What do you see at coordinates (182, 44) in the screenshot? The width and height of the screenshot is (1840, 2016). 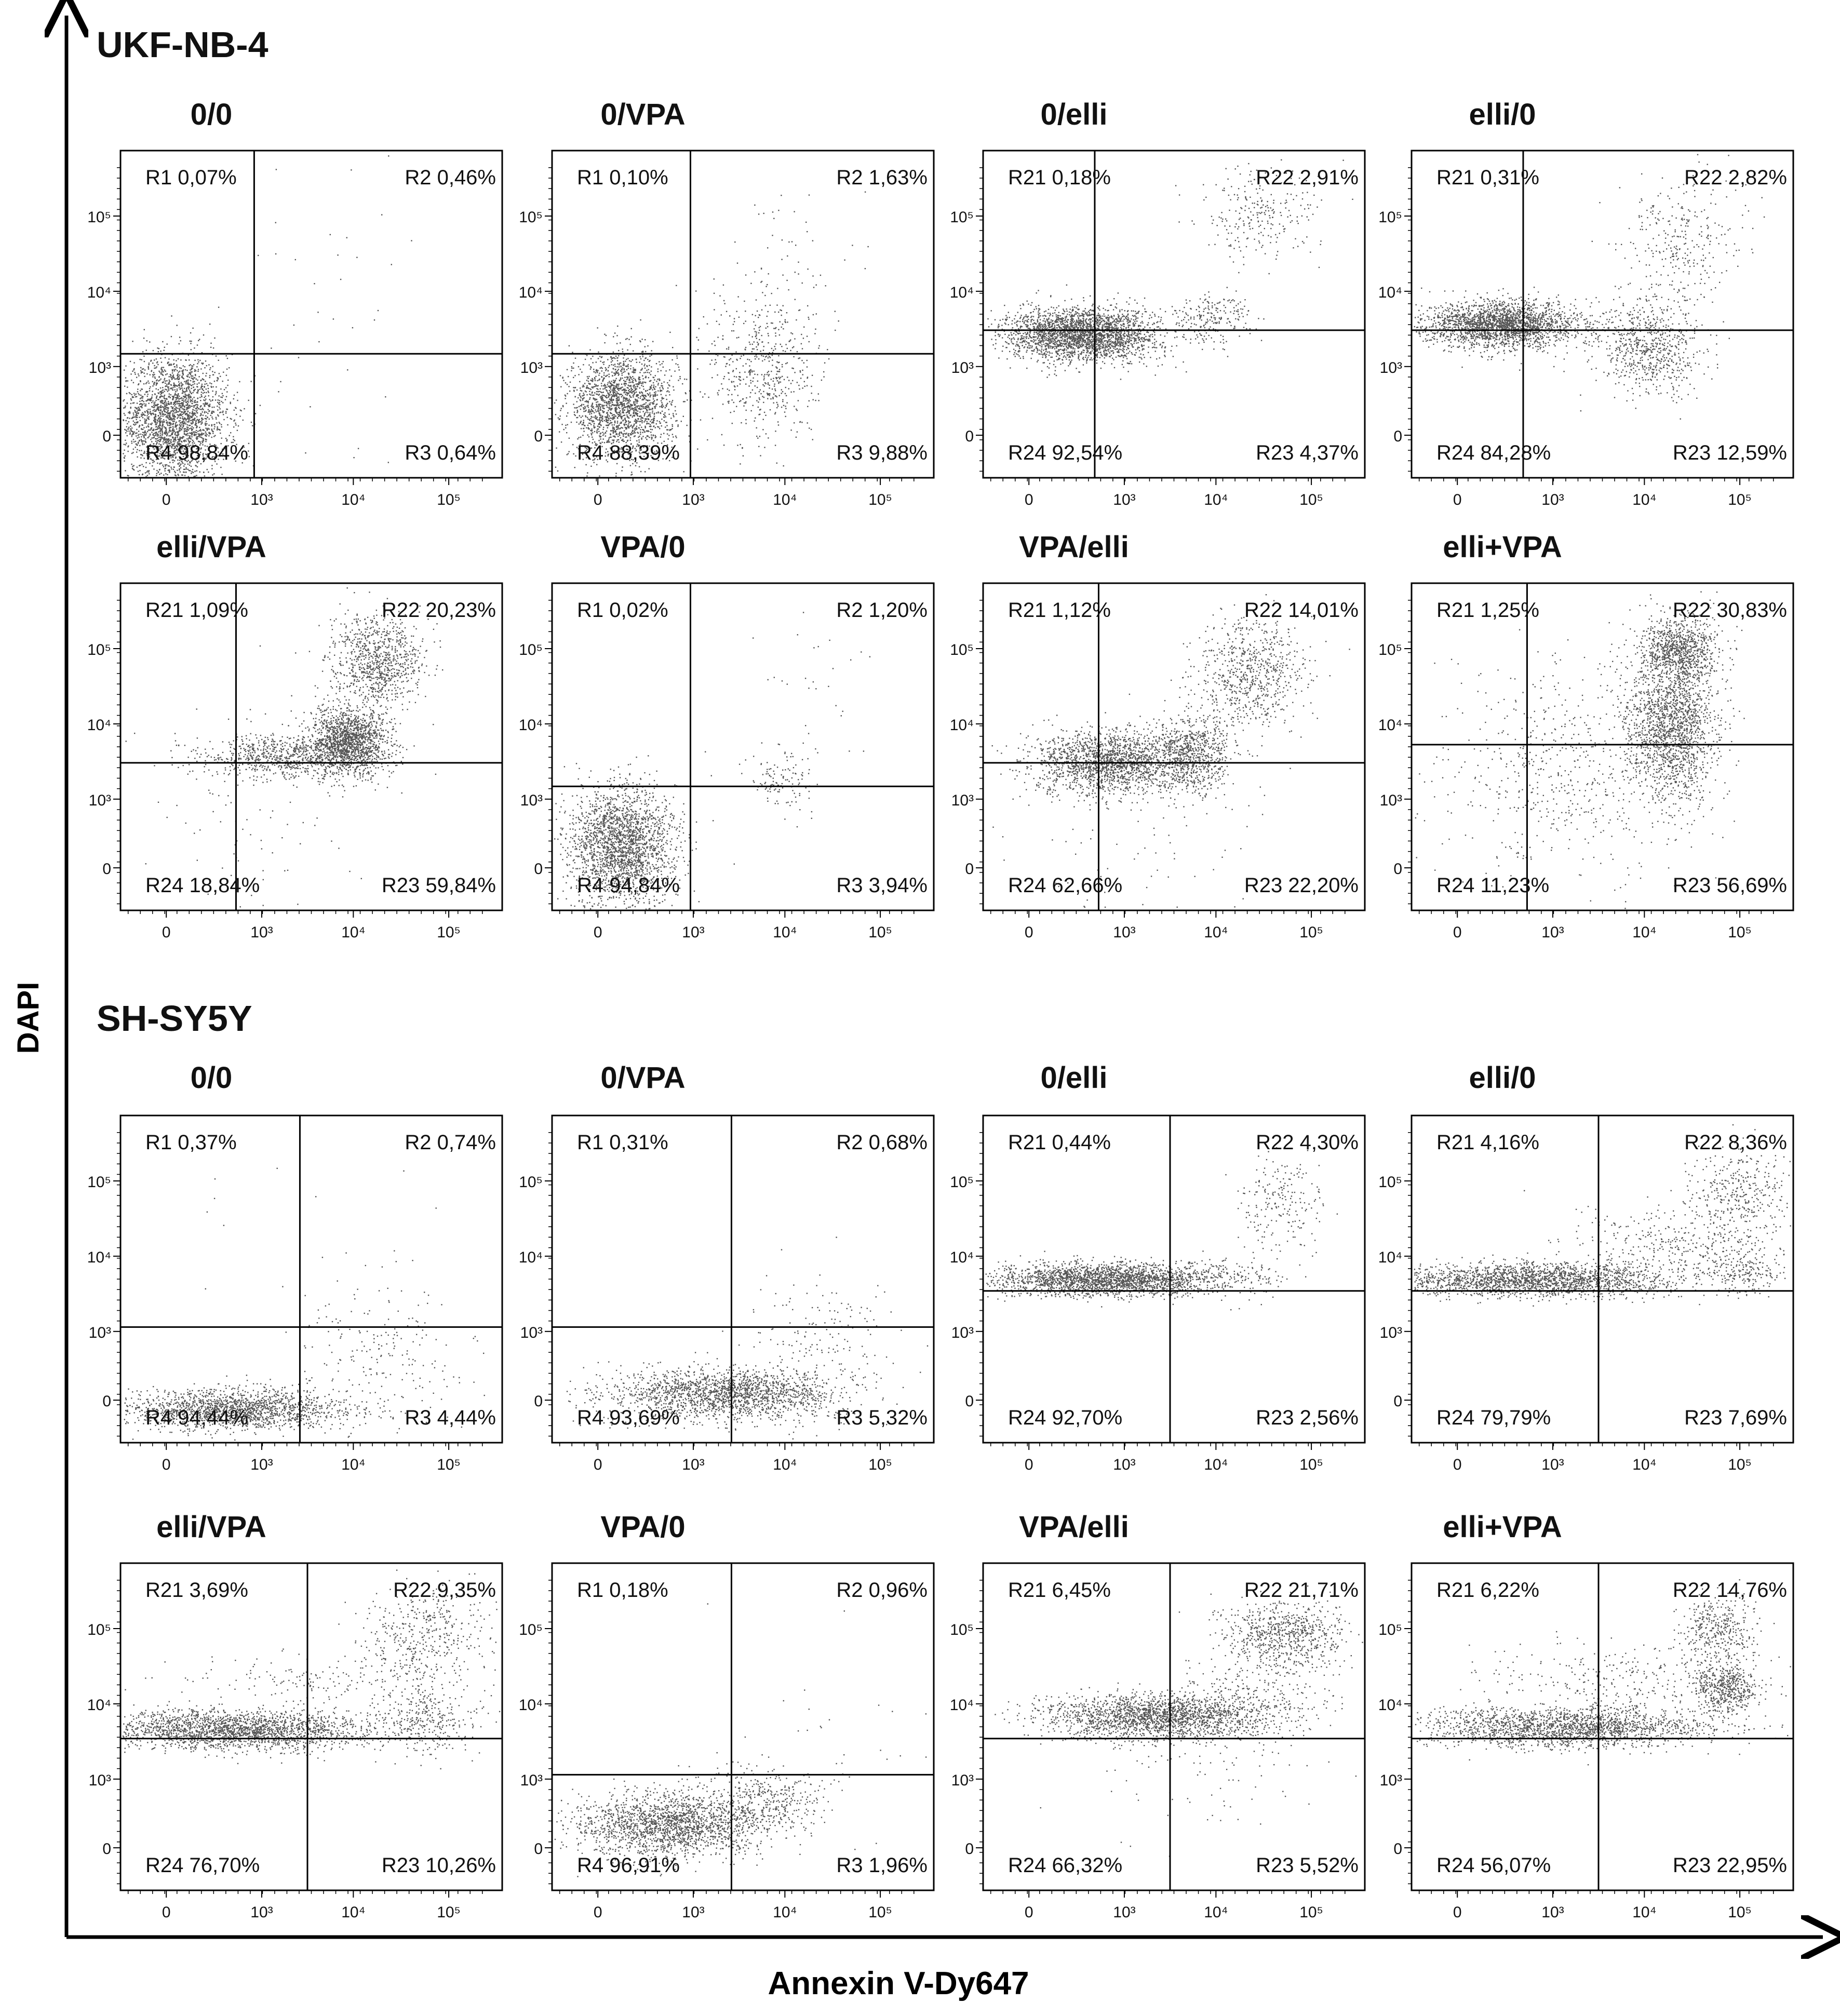 I see `group-title: UKF-NB-4` at bounding box center [182, 44].